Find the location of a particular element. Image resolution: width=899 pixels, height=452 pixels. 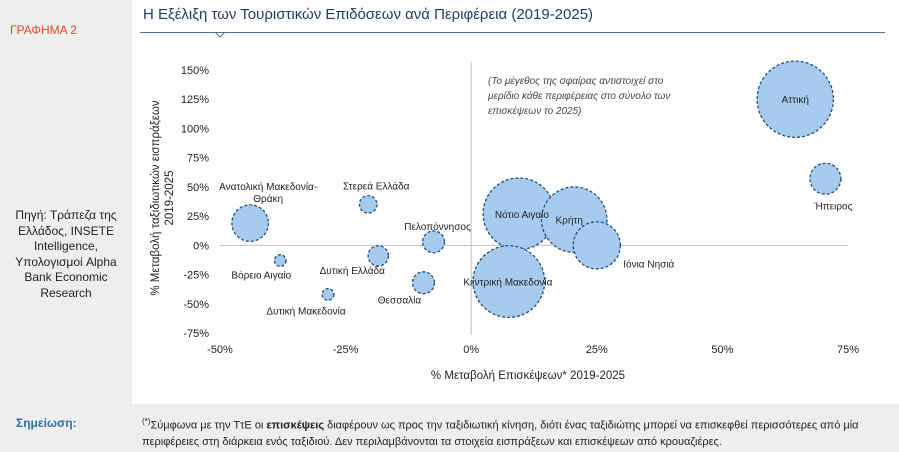

bubble-Δυτική Μακεδονία is located at coordinates (328, 294).